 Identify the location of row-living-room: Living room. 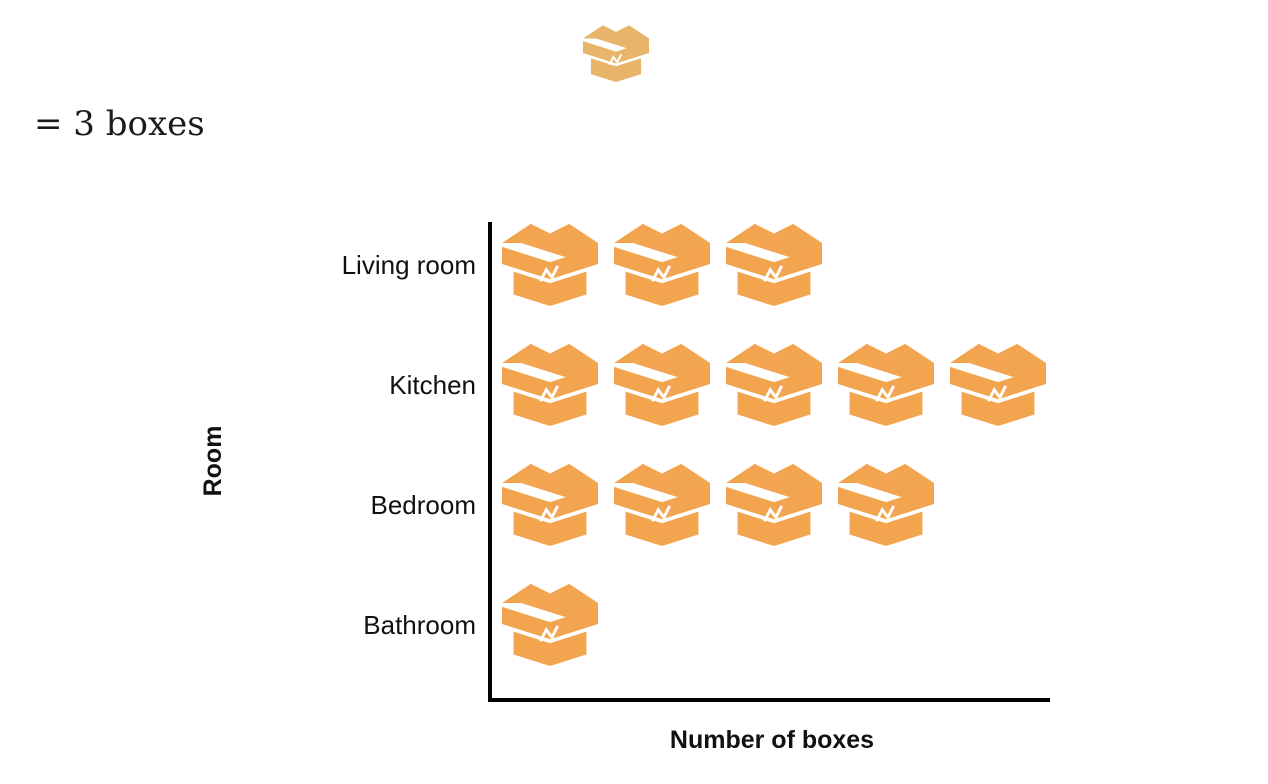
(582, 264).